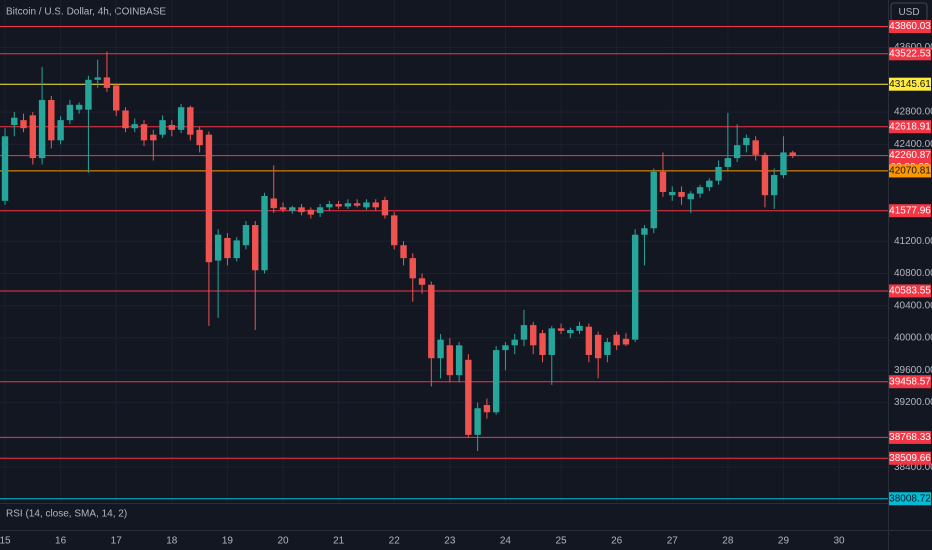 This screenshot has width=932, height=550. Describe the element at coordinates (913, 370) in the screenshot. I see `y-tick-label: 39600.00` at that location.